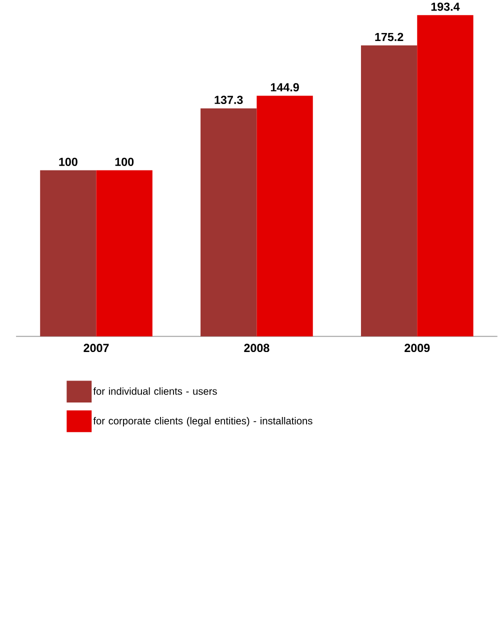  I want to click on data-label: 144.9, so click(285, 87).